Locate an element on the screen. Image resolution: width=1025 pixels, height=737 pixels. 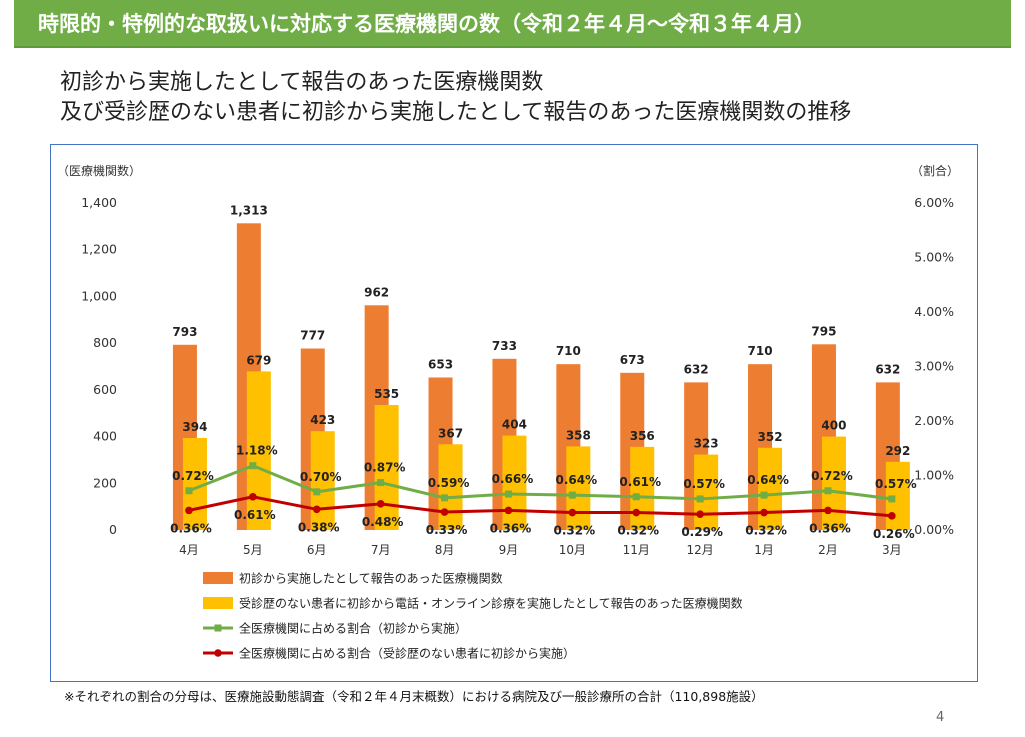
ratio-no-history-label: 0.29% is located at coordinates (702, 532).